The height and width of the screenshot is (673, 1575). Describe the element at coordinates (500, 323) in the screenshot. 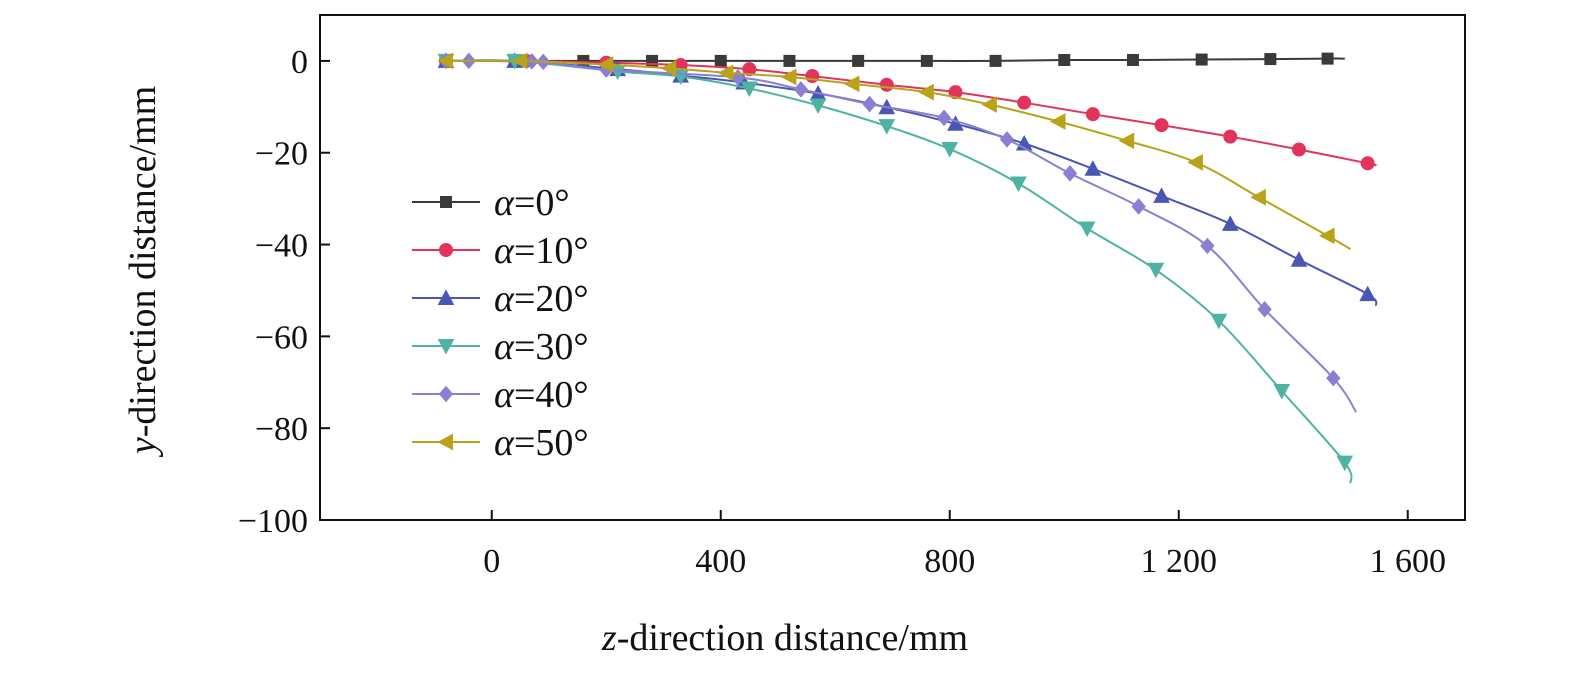

I see `legend: α=0°α=10°α=20°α=30°α=40°α=50°` at that location.